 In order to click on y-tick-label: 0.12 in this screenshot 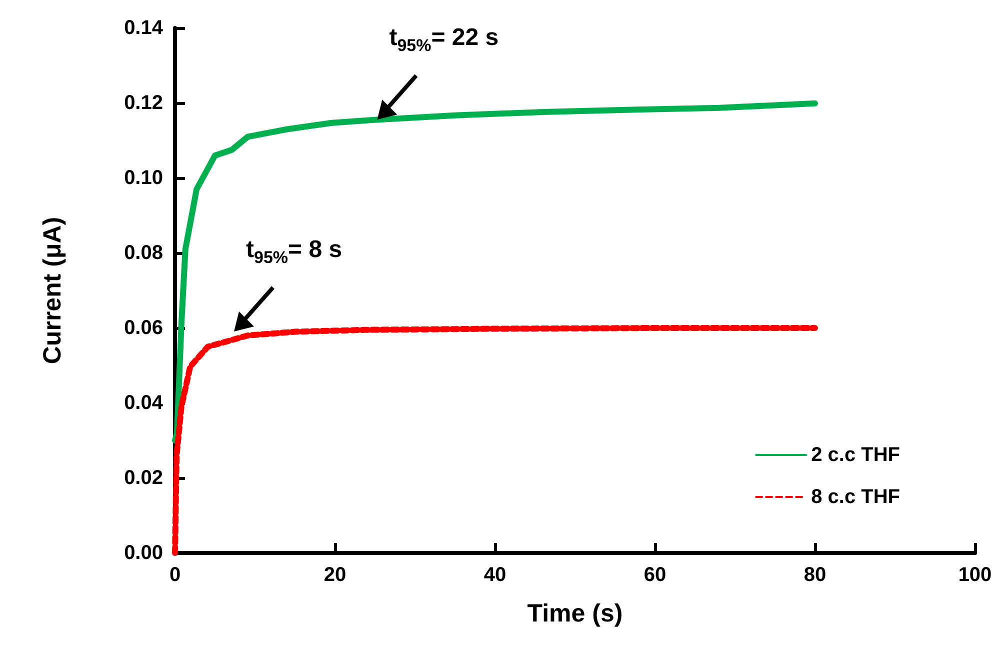, I will do `click(143, 103)`.